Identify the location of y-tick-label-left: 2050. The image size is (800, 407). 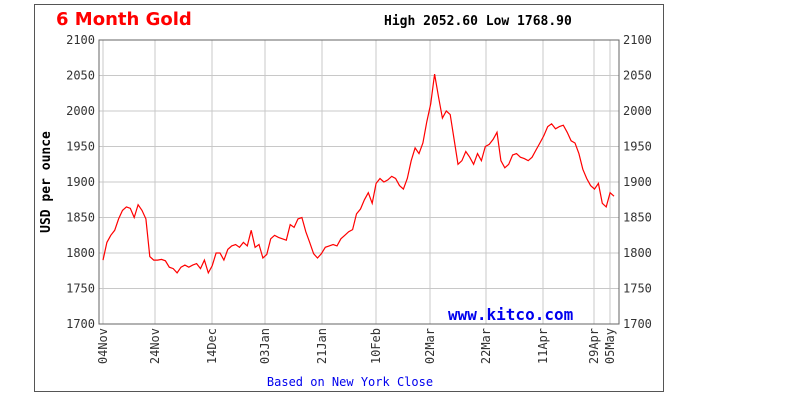
(80, 76).